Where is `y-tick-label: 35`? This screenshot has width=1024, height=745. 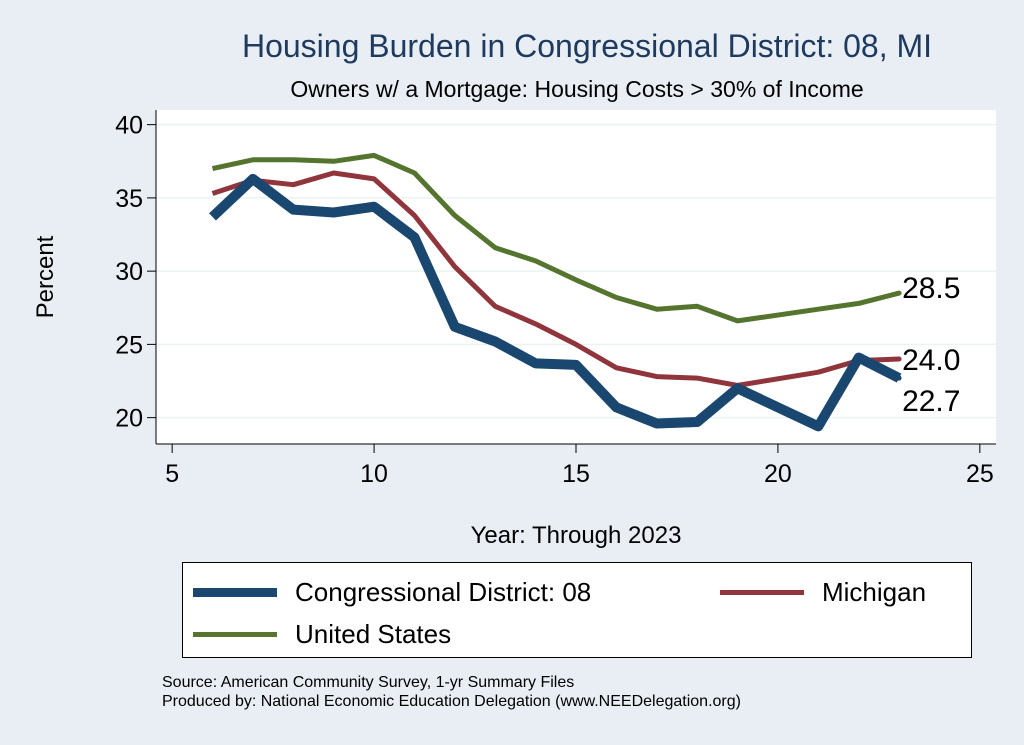 y-tick-label: 35 is located at coordinates (129, 199).